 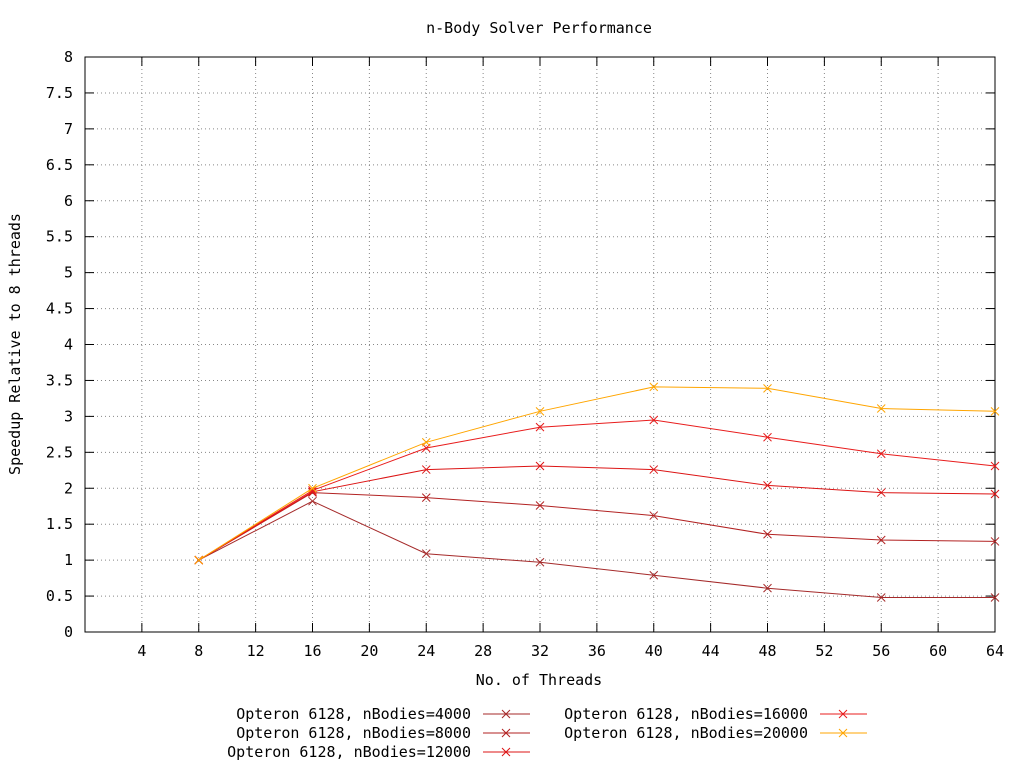 I want to click on y-tick-label: 3.5, so click(x=59, y=380).